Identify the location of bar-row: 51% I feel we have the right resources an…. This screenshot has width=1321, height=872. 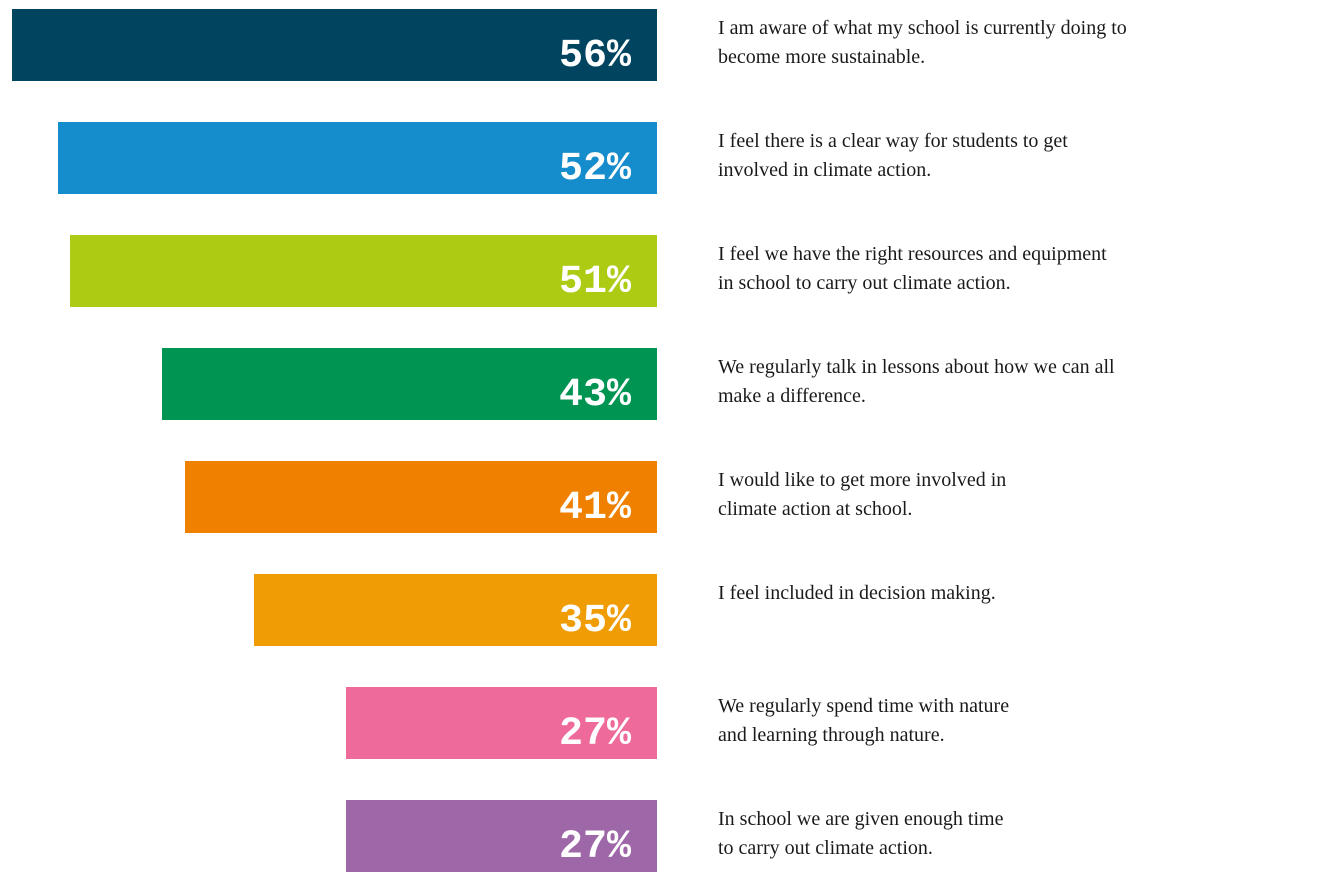
(660, 271).